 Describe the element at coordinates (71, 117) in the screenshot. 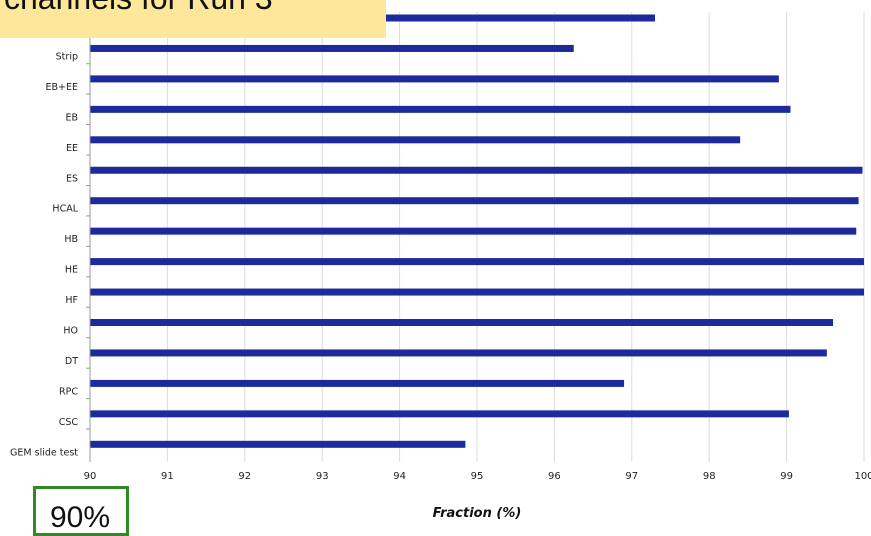

I see `category-label: EB` at that location.